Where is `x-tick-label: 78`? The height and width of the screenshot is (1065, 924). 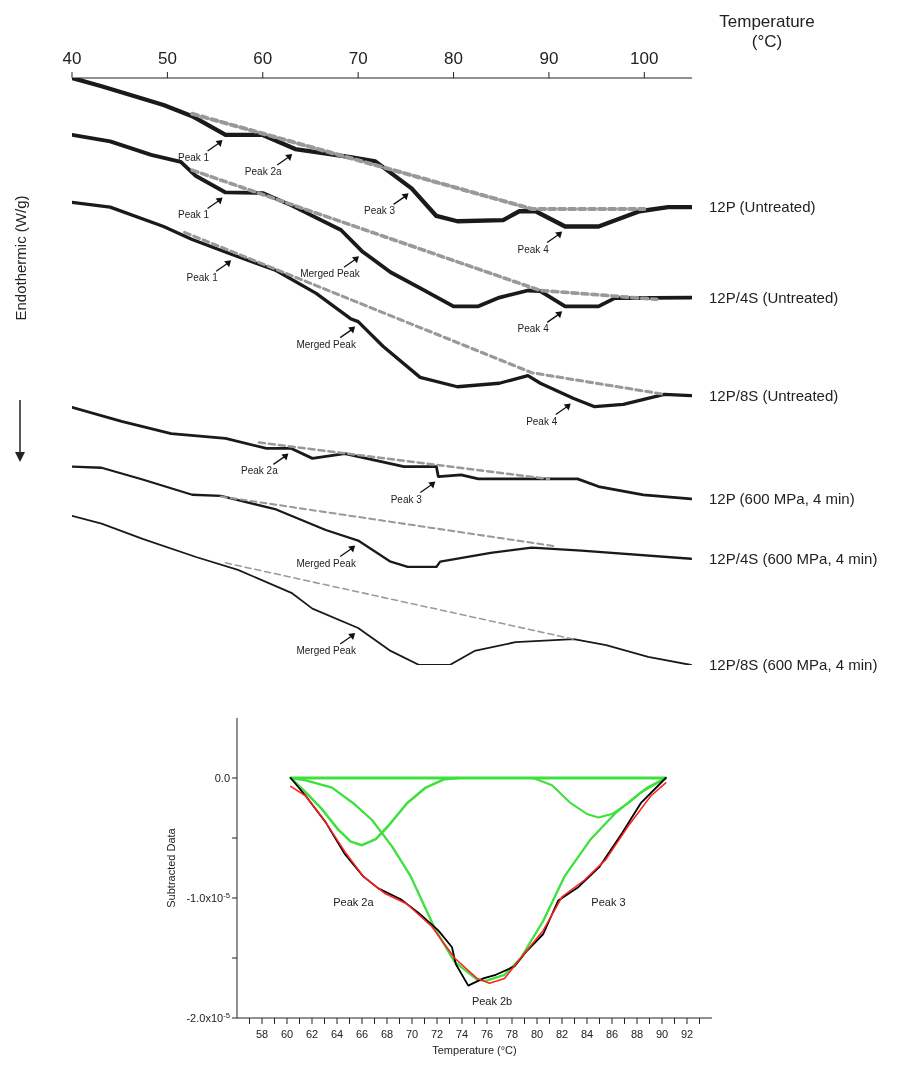 x-tick-label: 78 is located at coordinates (512, 1034).